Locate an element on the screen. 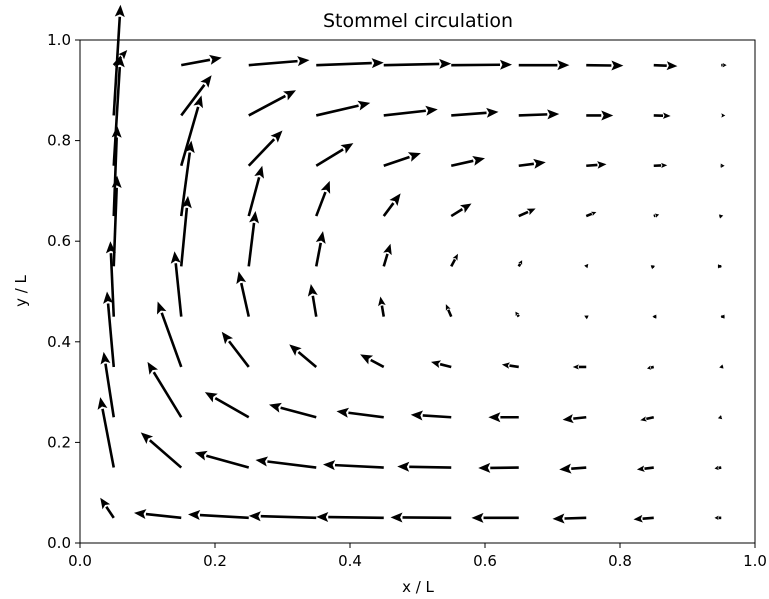 The width and height of the screenshot is (769, 599). x-tick-label: 0.6 is located at coordinates (485, 561).